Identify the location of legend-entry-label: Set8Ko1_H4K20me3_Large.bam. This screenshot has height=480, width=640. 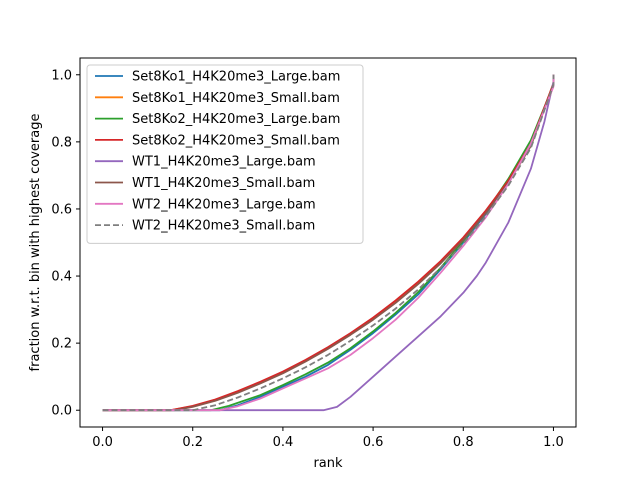
(236, 77).